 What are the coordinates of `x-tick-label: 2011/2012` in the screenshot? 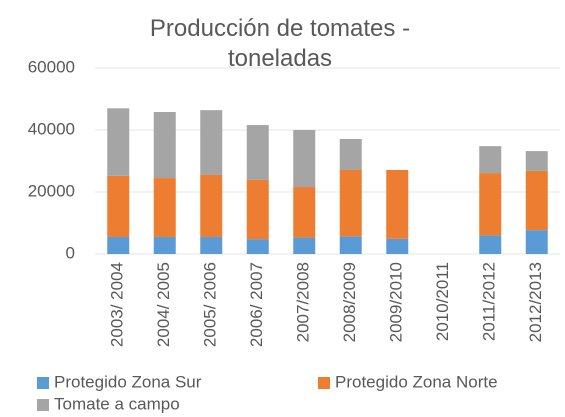 It's located at (489, 301).